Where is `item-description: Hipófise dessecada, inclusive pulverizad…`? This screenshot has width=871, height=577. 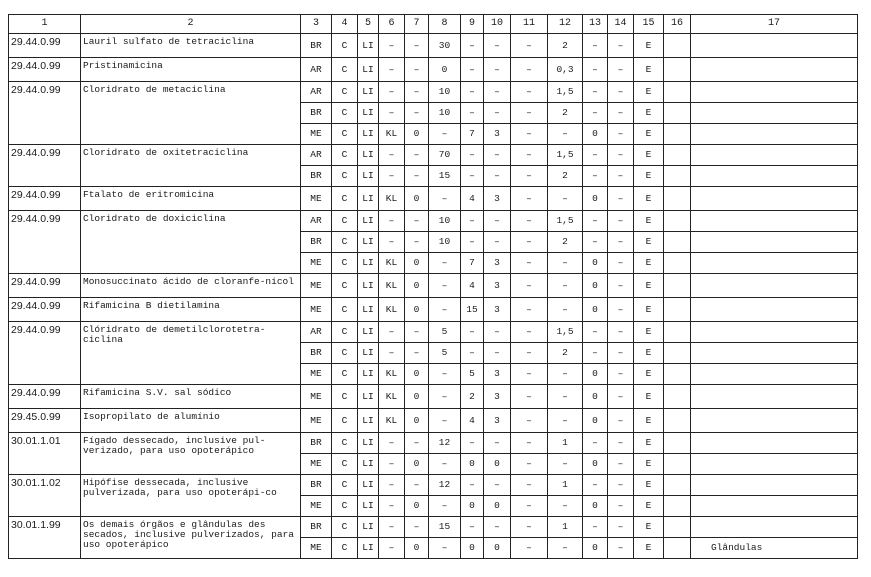
item-description: Hipófise dessecada, inclusive pulverizad… is located at coordinates (190, 495).